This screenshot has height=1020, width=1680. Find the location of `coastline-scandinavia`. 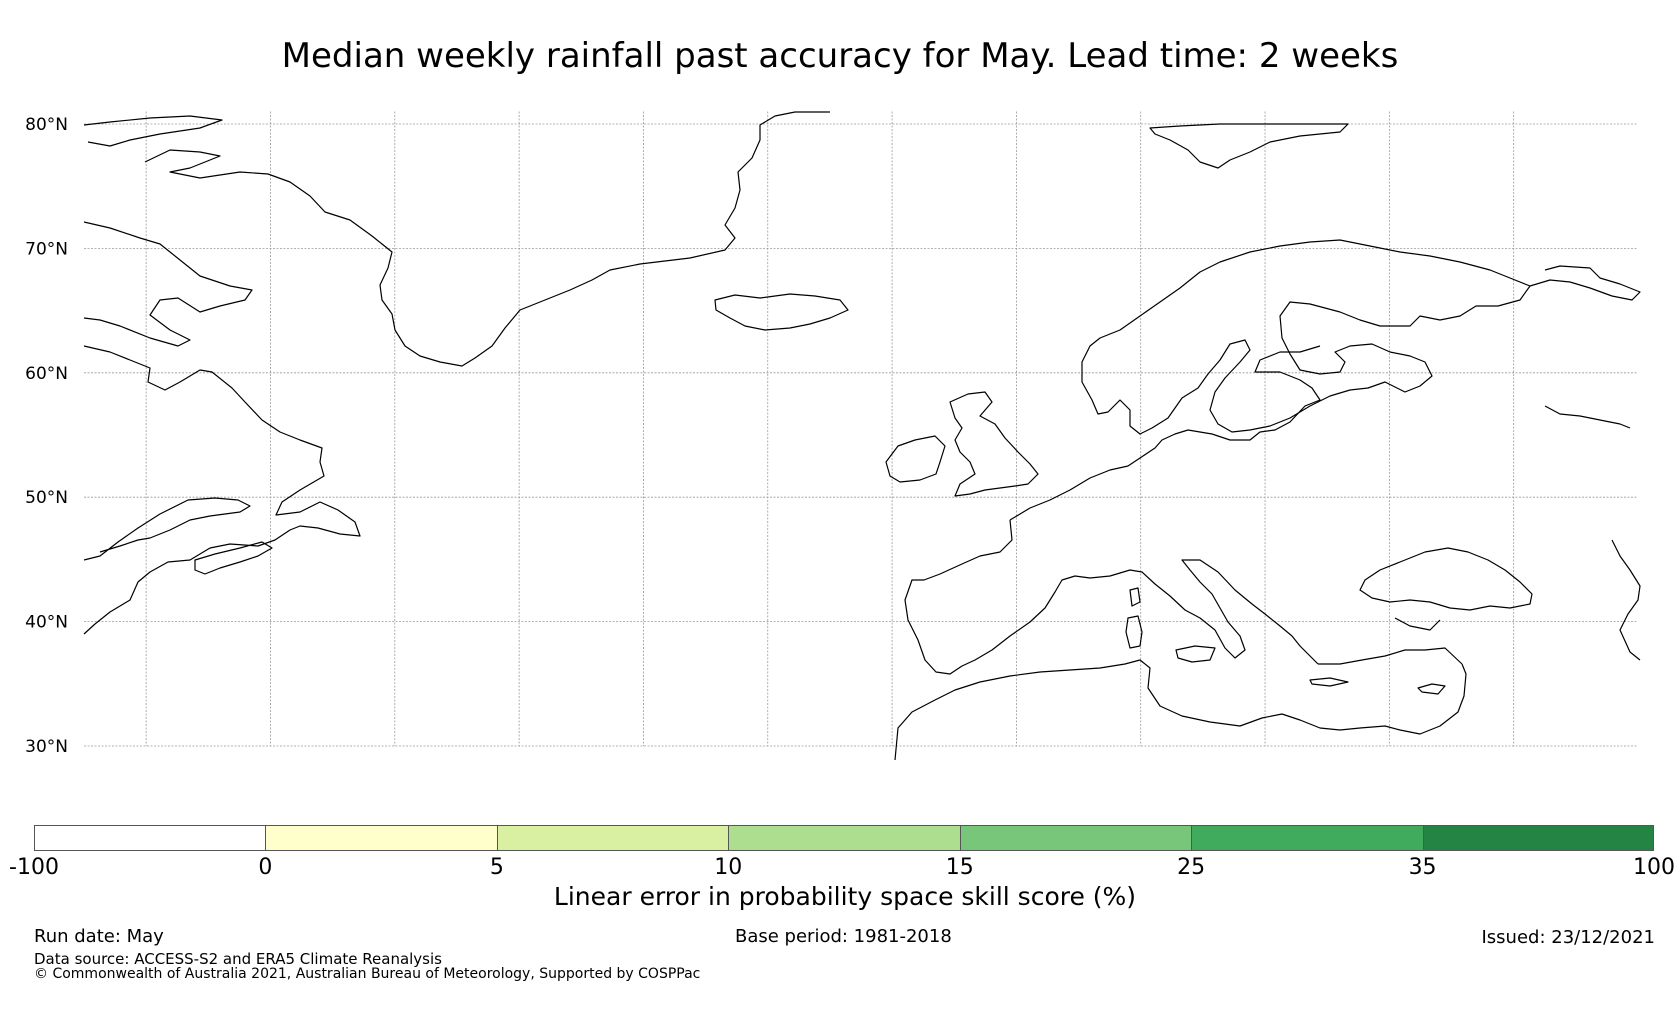

coastline-scandinavia is located at coordinates (1306, 337).